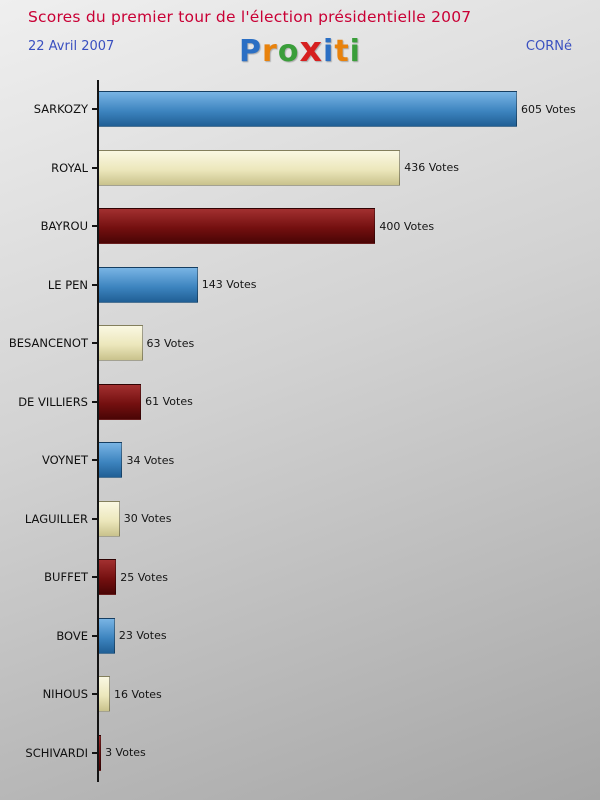 The width and height of the screenshot is (600, 800). Describe the element at coordinates (56, 518) in the screenshot. I see `category-label: LAGUILLER` at that location.